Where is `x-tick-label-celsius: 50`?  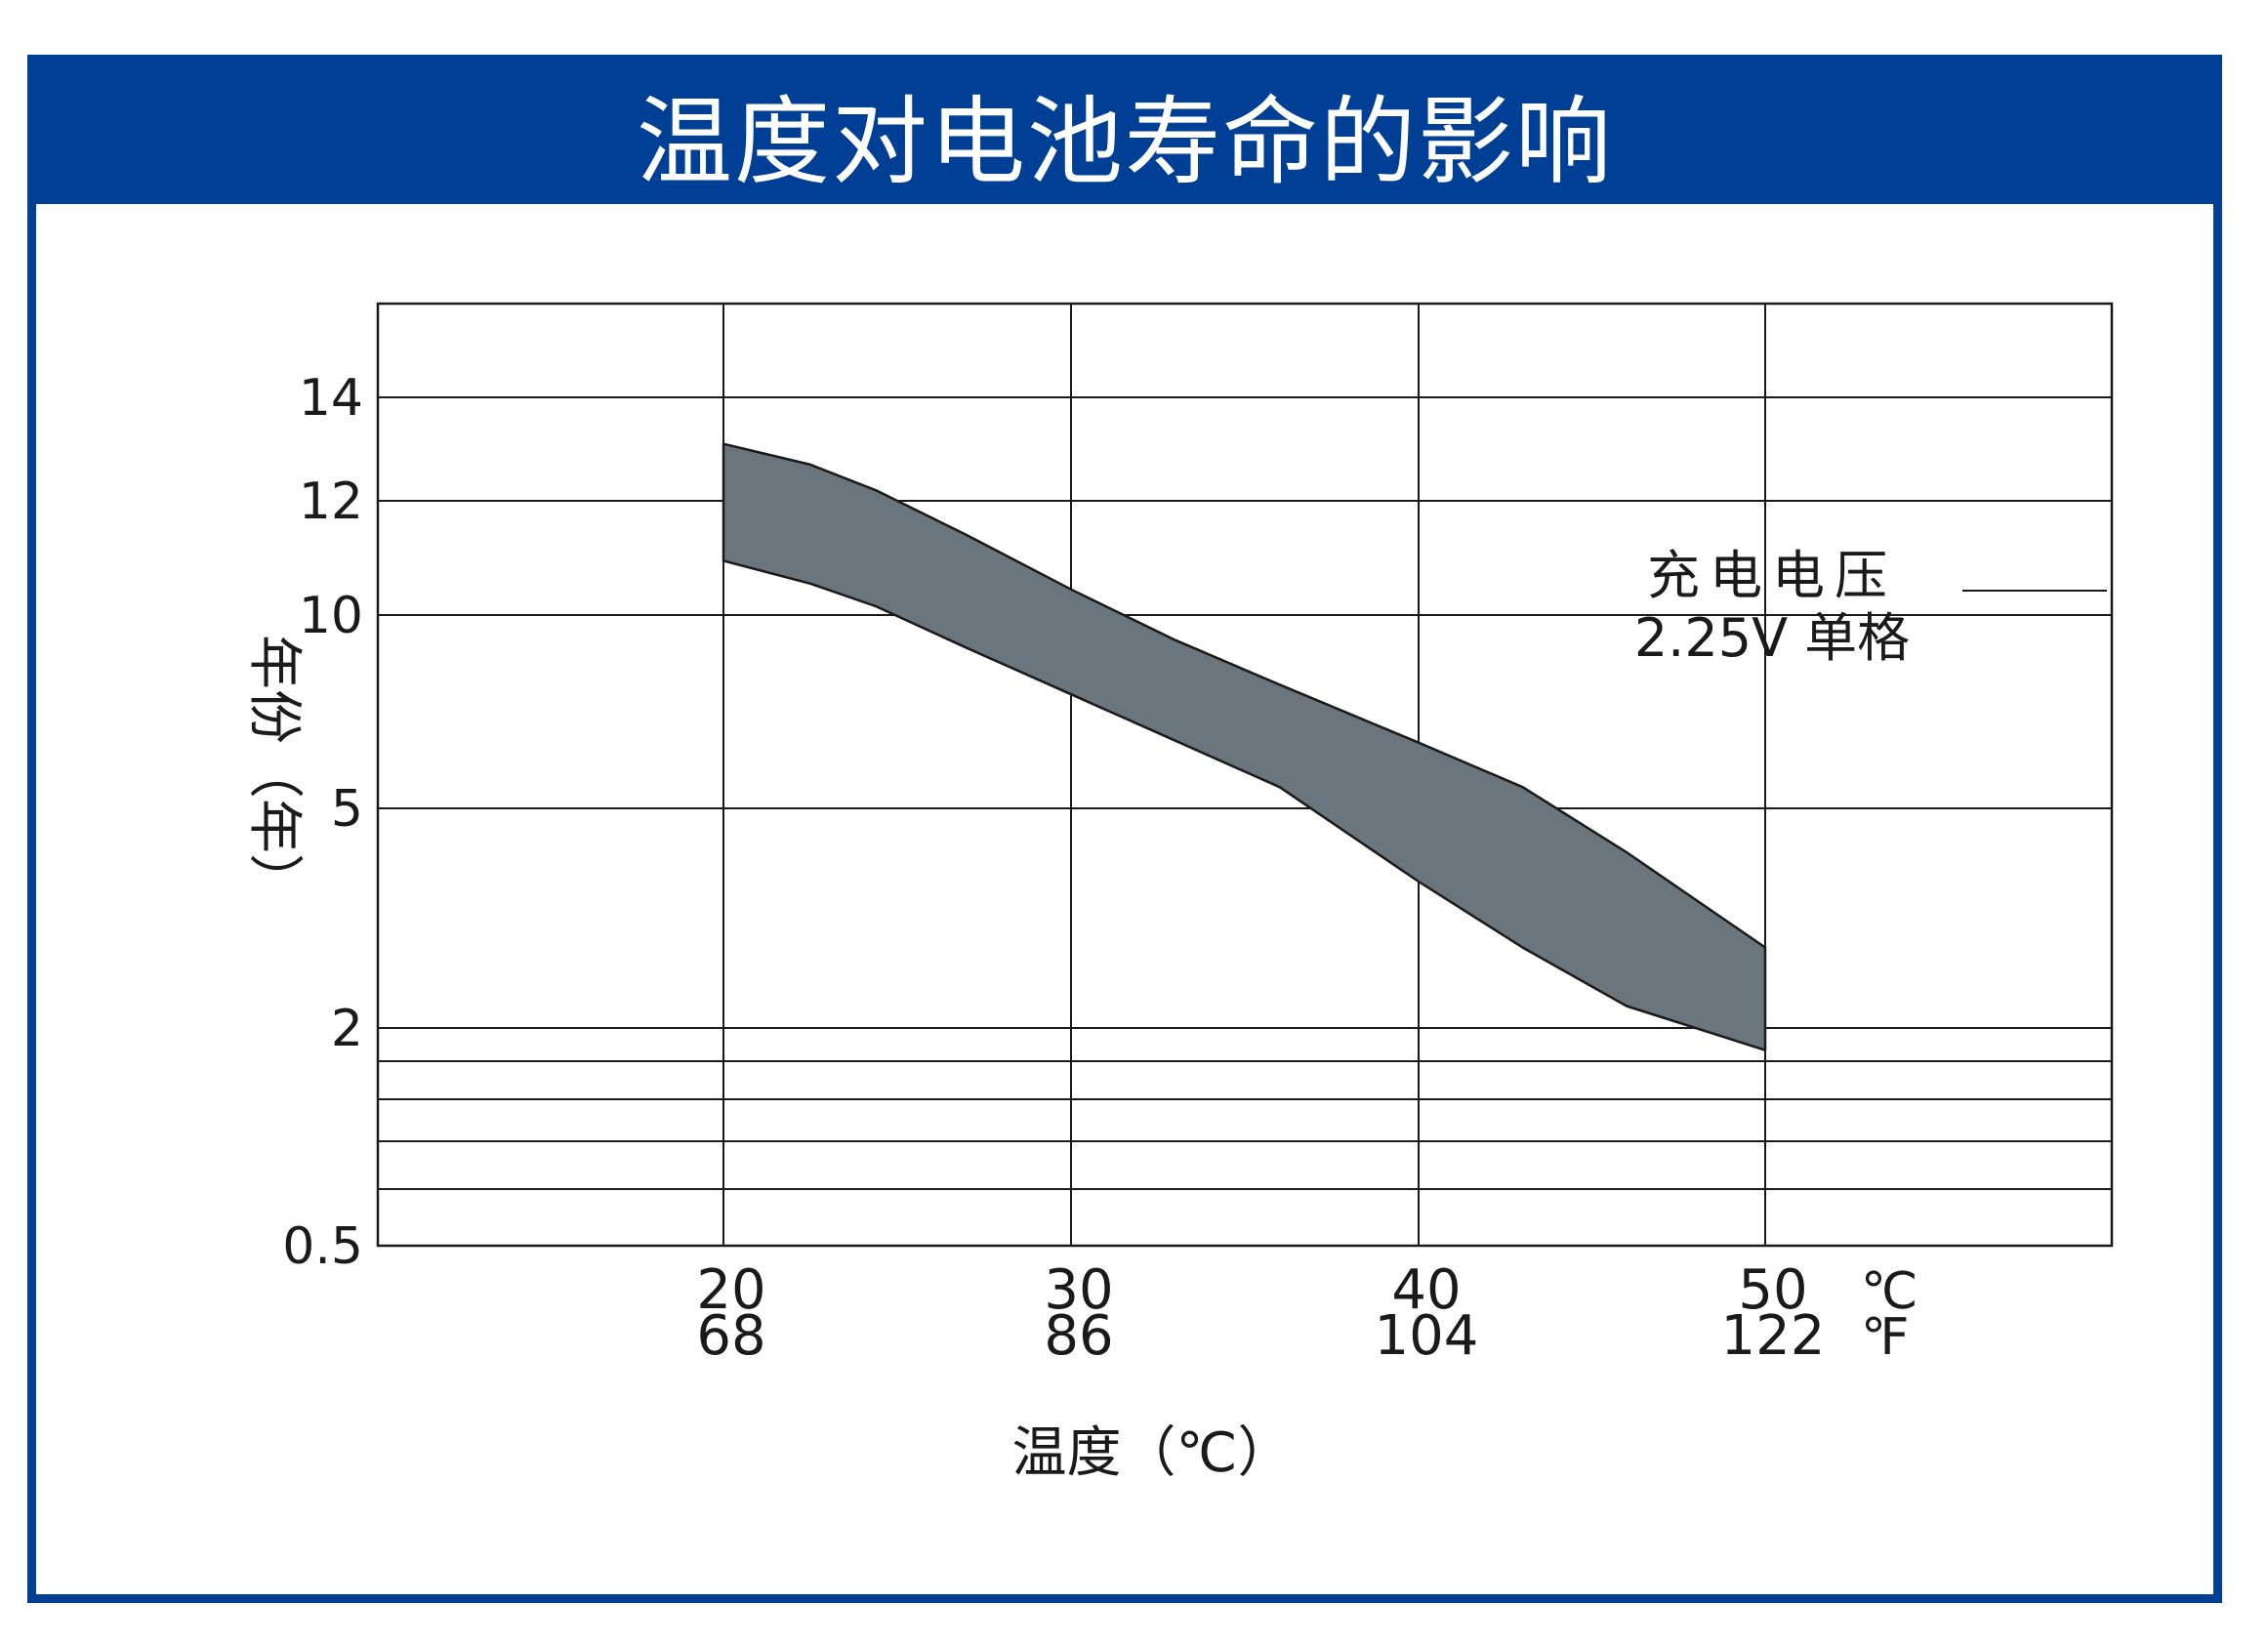
x-tick-label-celsius: 50 is located at coordinates (1773, 1290).